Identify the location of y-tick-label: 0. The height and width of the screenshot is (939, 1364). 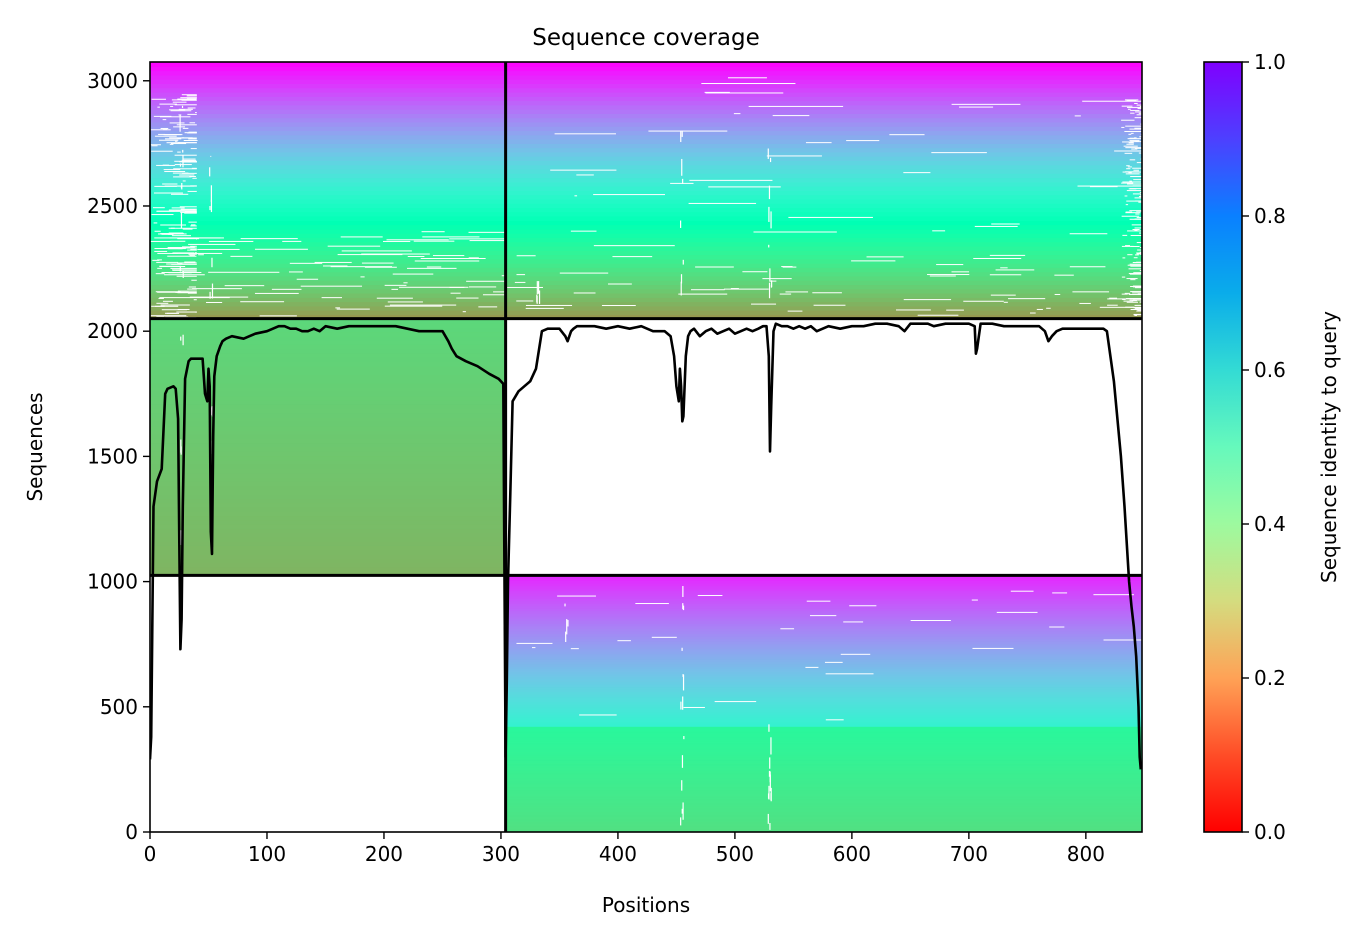
(131, 832).